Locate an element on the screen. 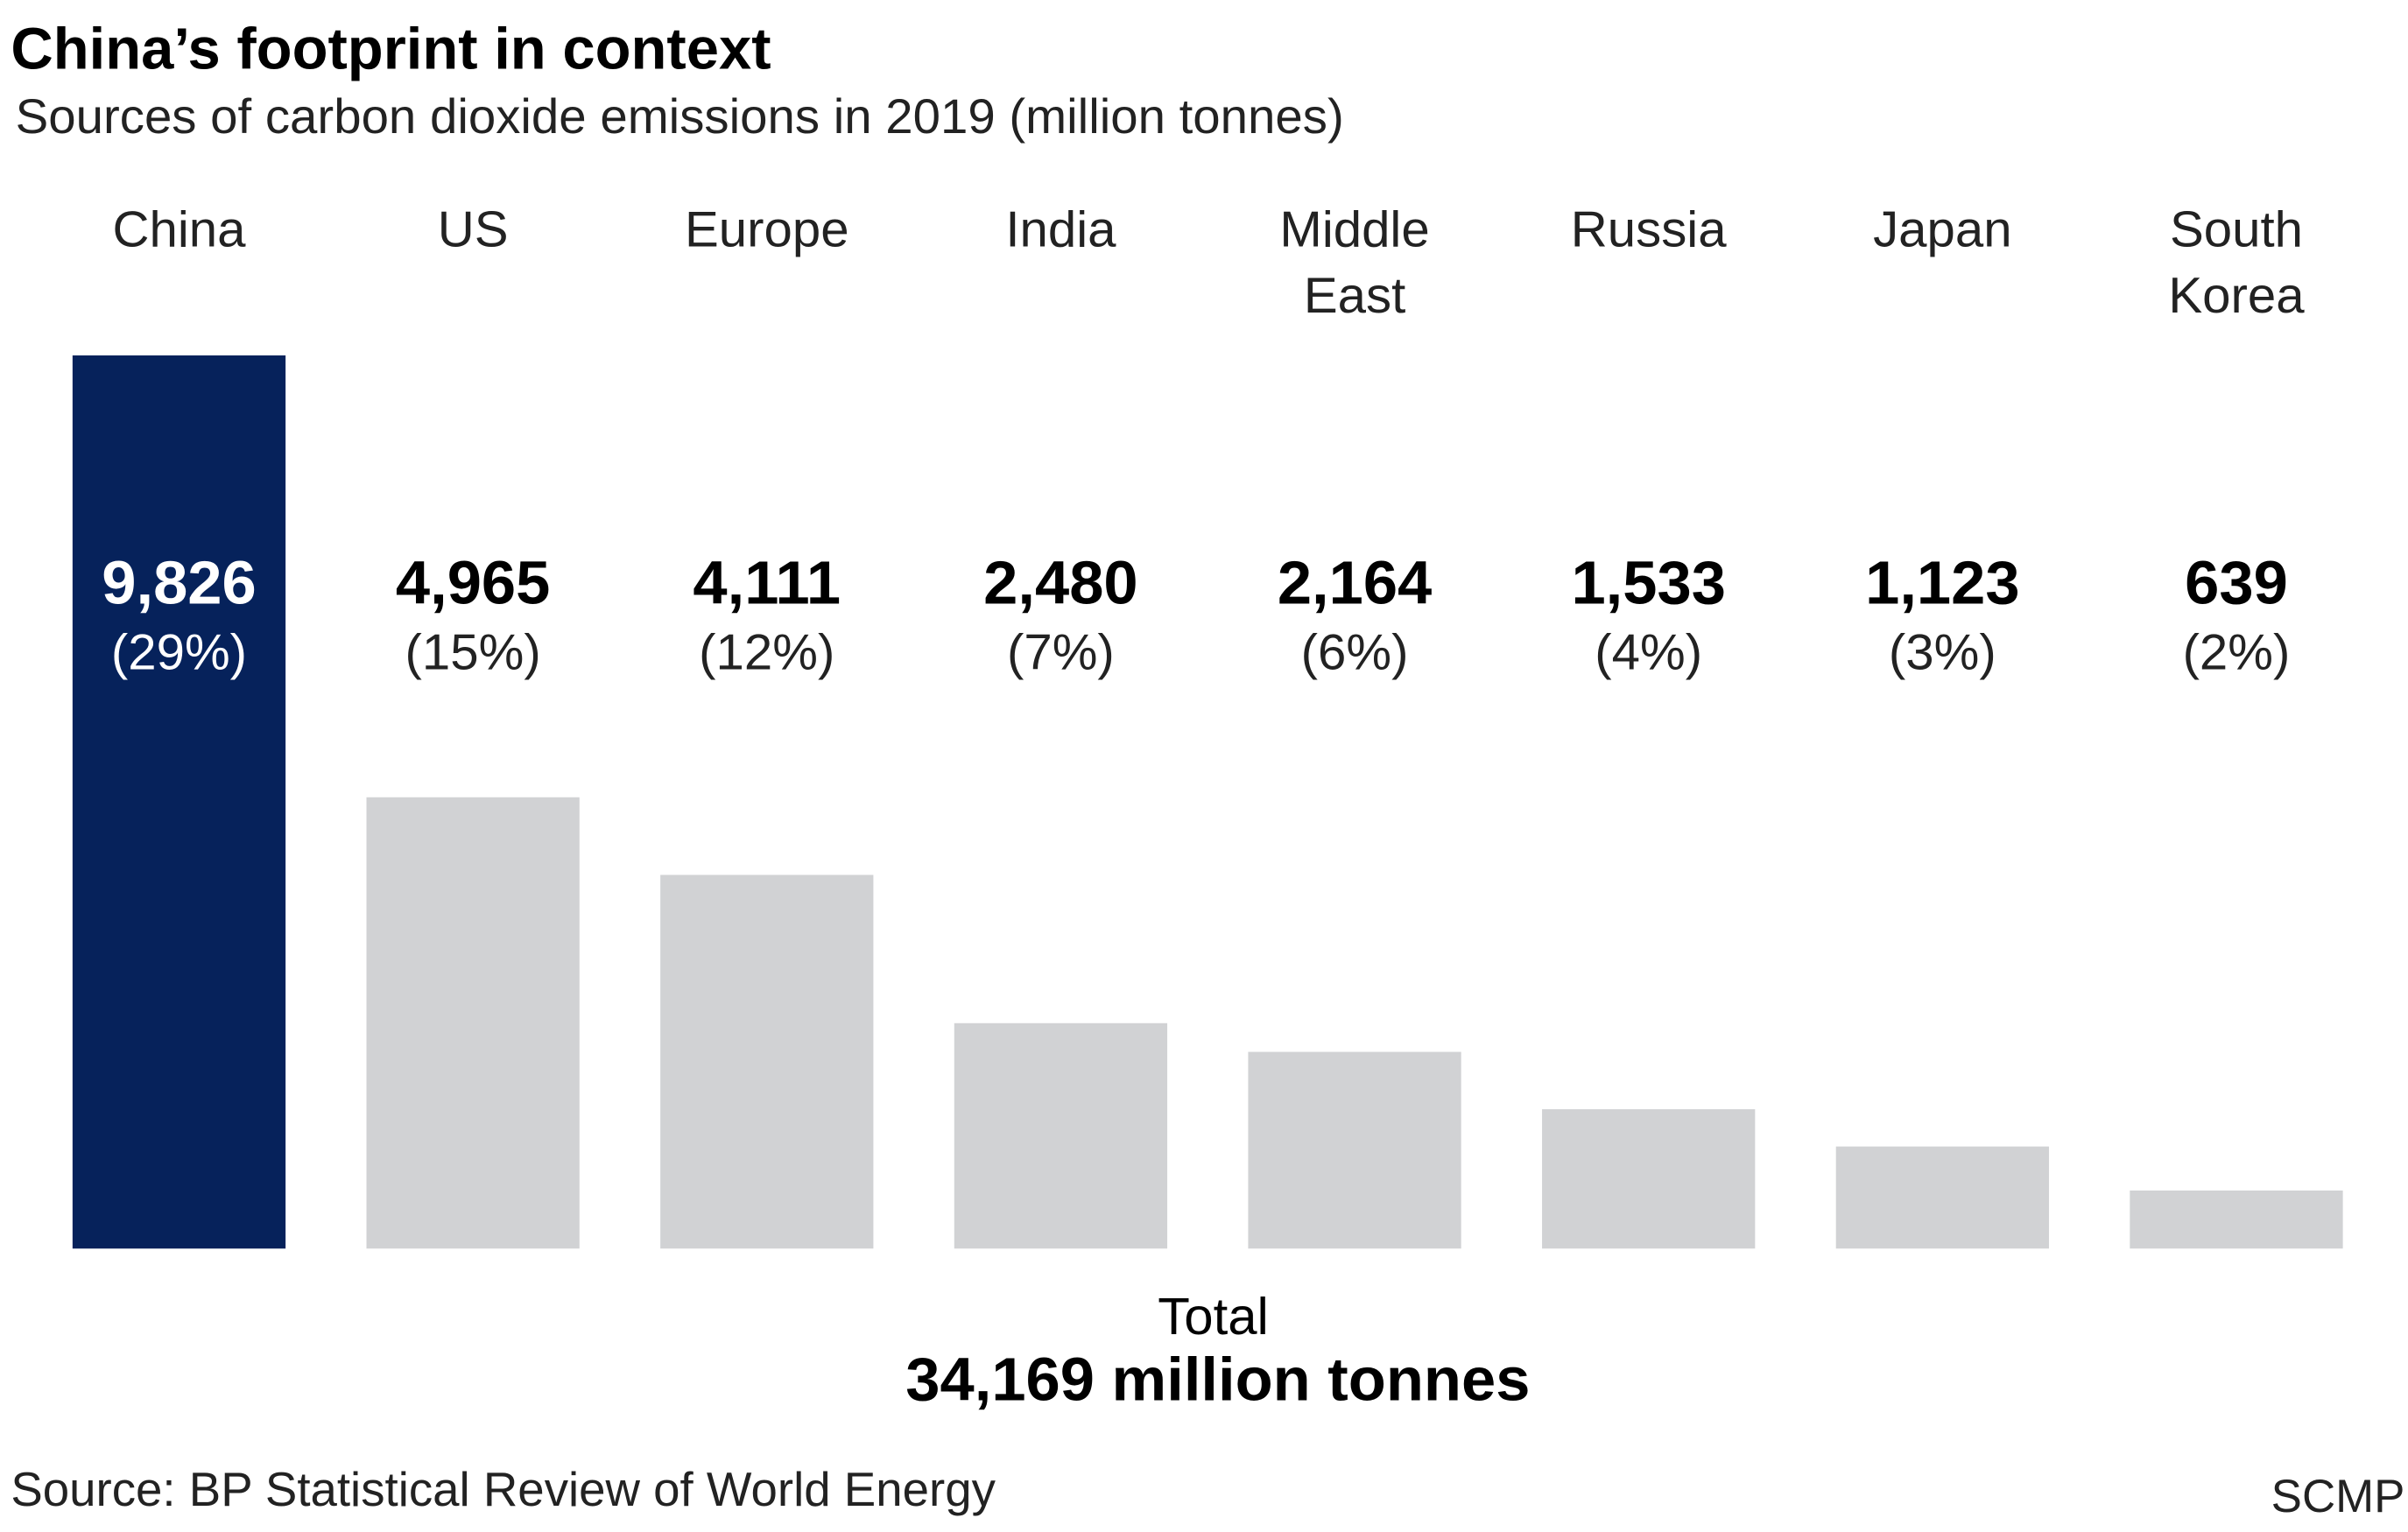 The height and width of the screenshot is (1532, 2408). percent-label: (6%) is located at coordinates (1355, 653).